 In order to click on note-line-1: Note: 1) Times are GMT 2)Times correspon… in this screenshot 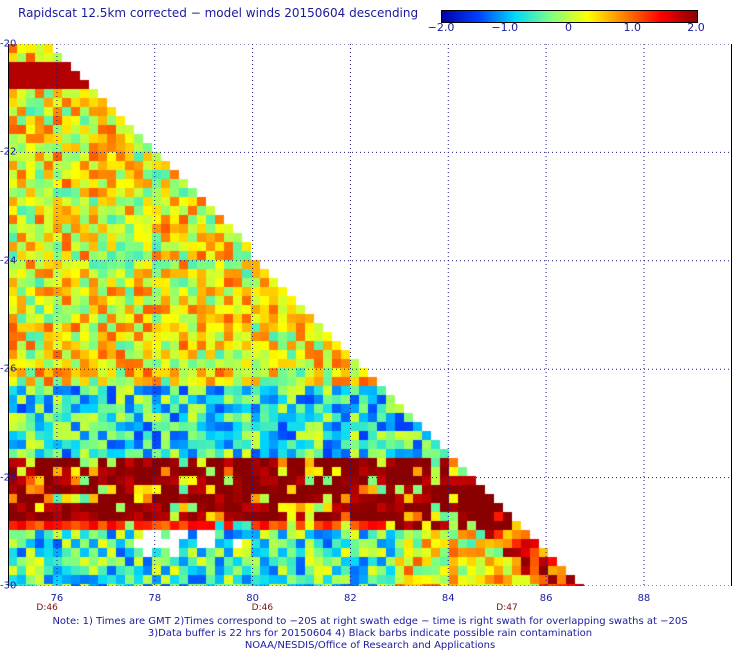, I will do `click(370, 621)`.